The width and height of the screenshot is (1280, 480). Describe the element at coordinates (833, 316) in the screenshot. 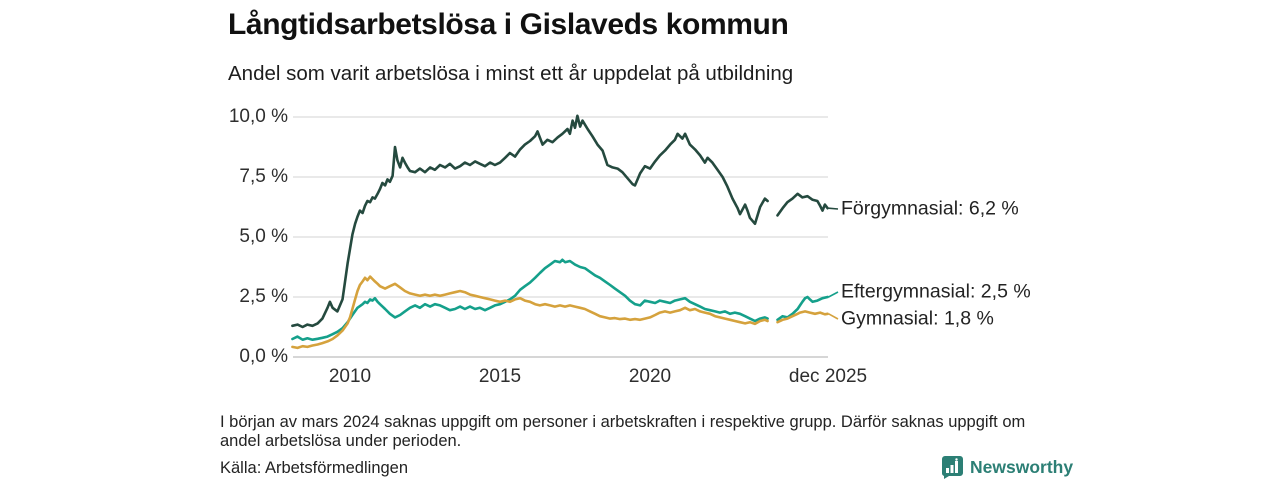

I see `label-connector-gymnasial` at that location.